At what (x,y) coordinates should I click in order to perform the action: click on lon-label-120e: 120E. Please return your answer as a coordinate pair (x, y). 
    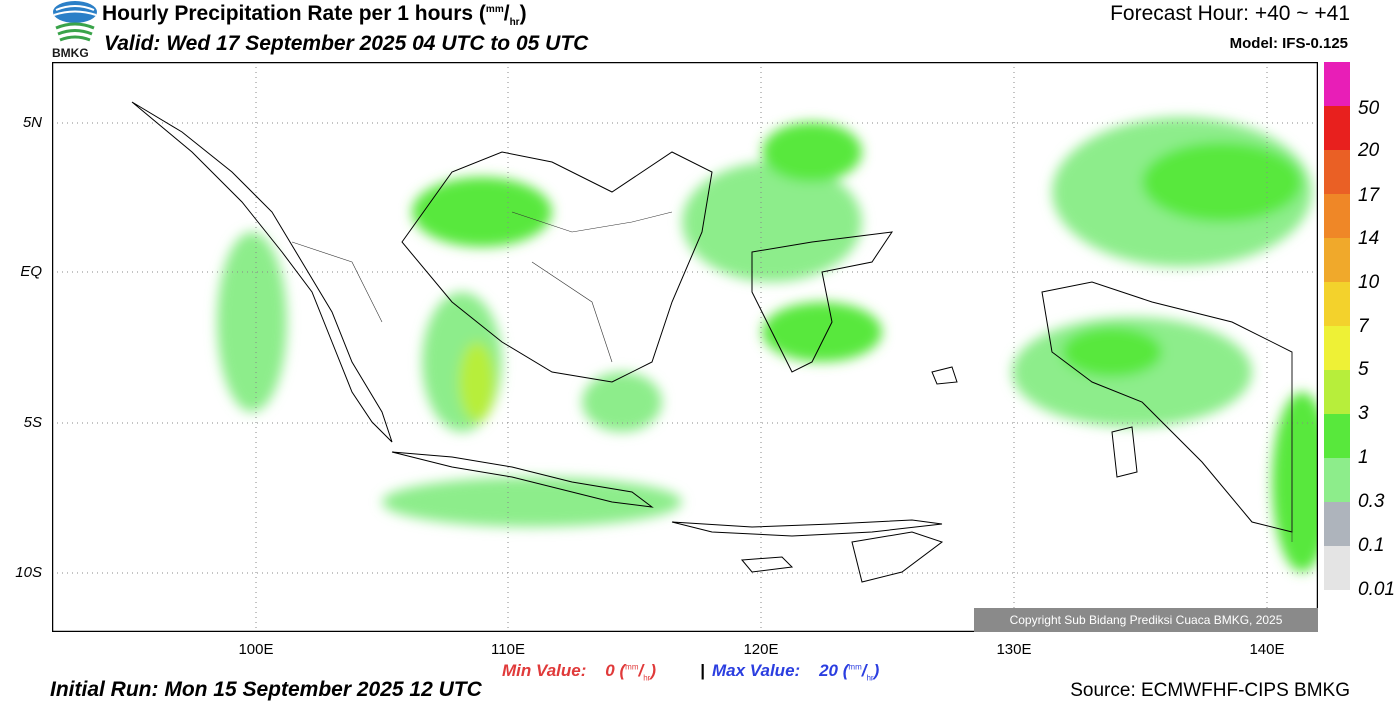
    Looking at the image, I should click on (761, 649).